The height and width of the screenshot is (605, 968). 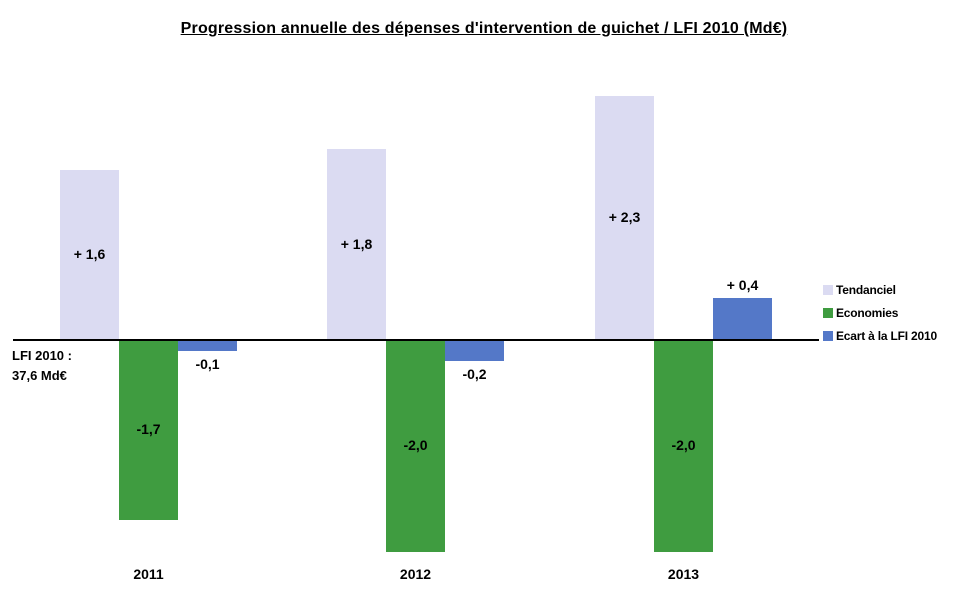 I want to click on bar-tendanciel-2012, so click(x=356, y=244).